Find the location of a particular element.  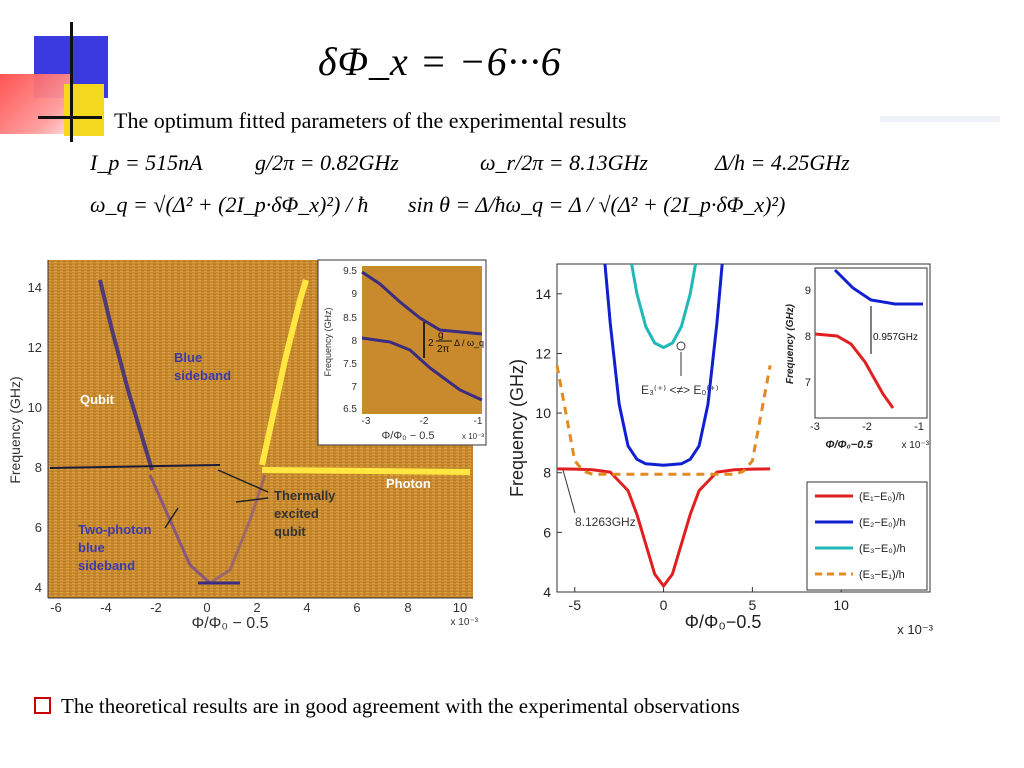

theory-xlabel: Φ/Φ₀−0.5 is located at coordinates (723, 622).